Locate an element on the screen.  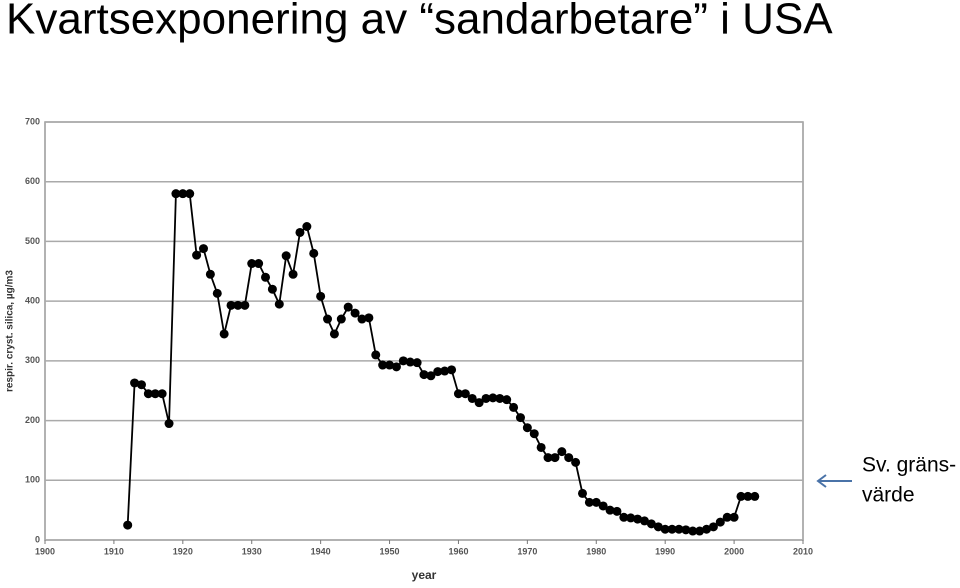
y-tick-label: 400 is located at coordinates (32, 301).